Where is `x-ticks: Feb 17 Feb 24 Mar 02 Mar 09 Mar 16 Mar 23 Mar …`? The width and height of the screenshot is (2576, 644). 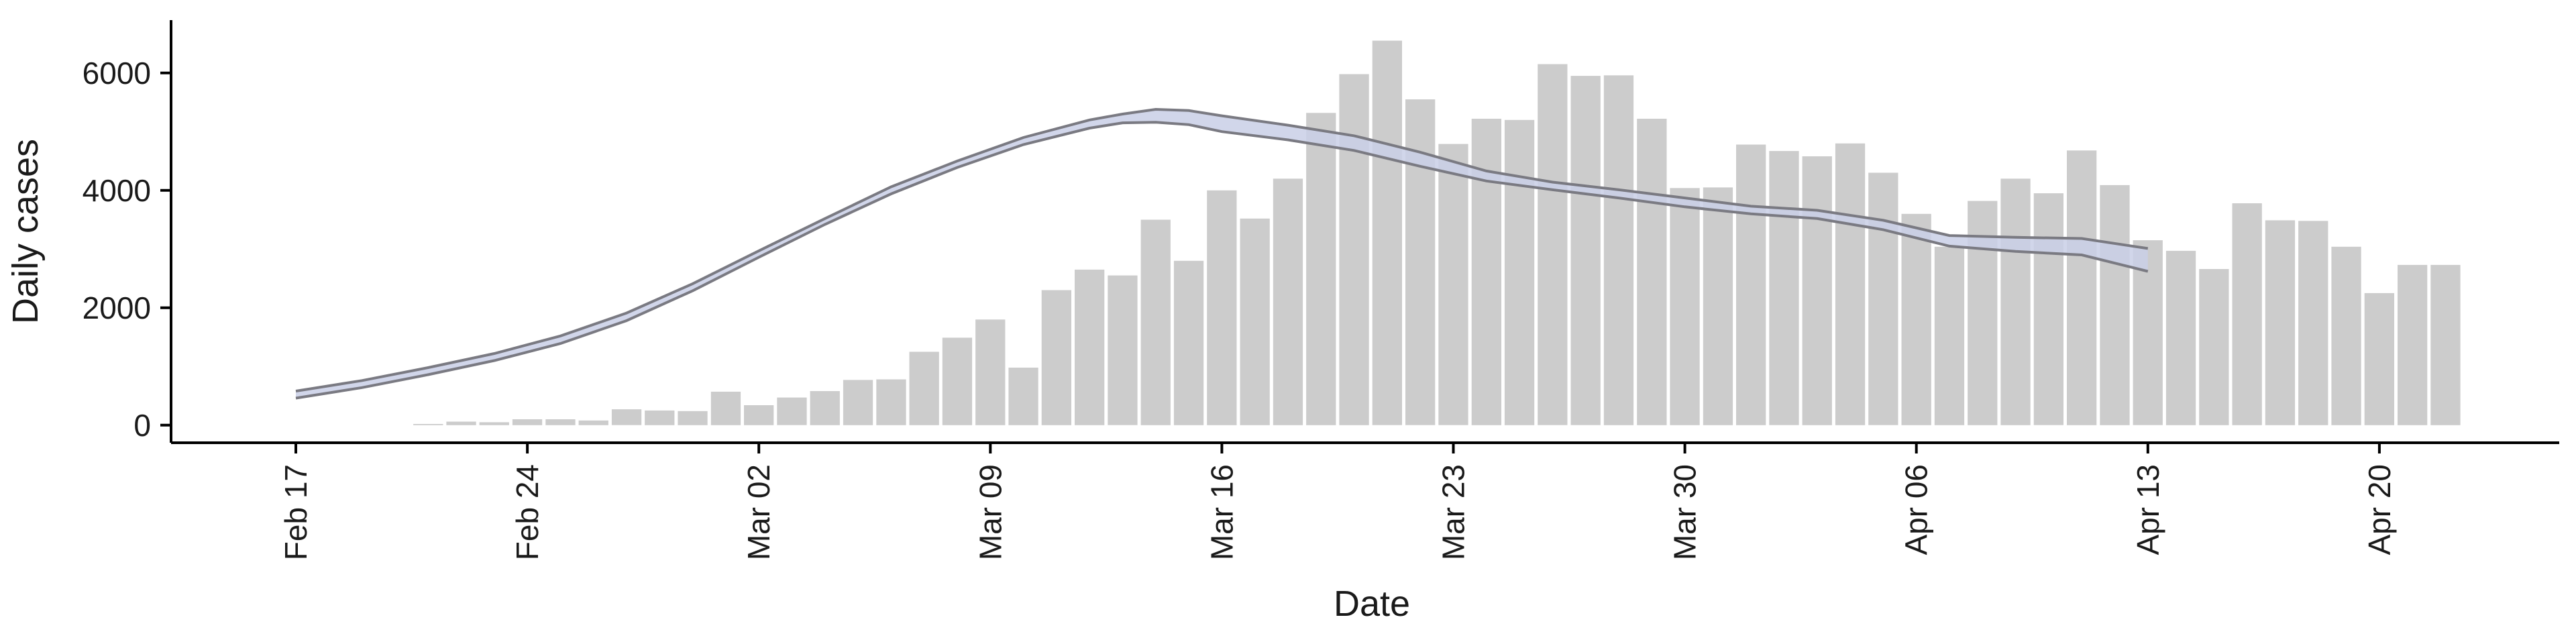
x-ticks: Feb 17 Feb 24 Mar 02 Mar 09 Mar 16 Mar 23 Mar … is located at coordinates (1337, 501).